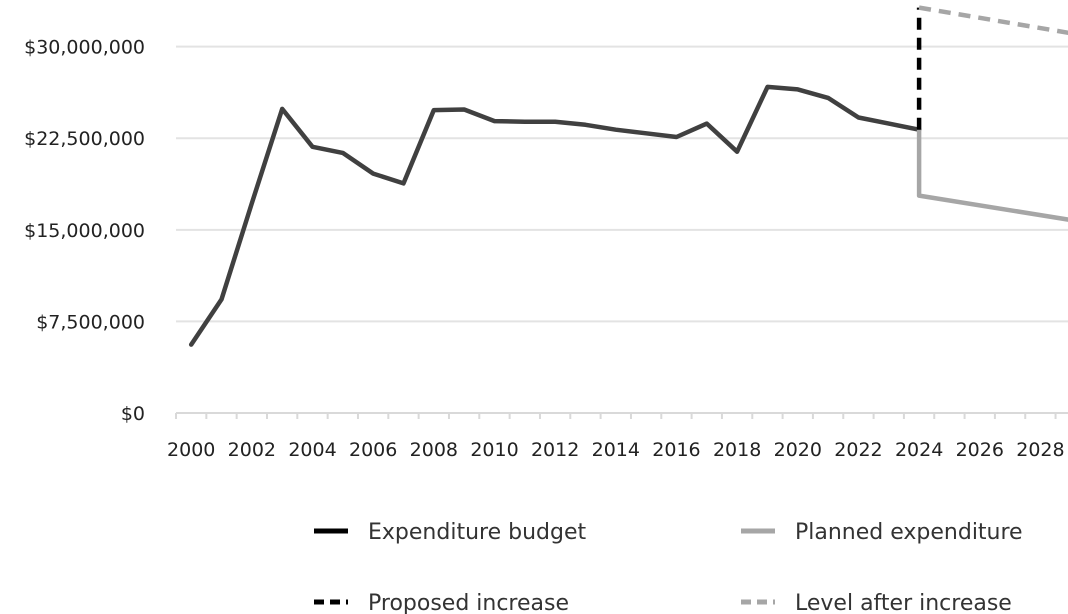  What do you see at coordinates (903, 602) in the screenshot?
I see `legend-label: Level after increase` at bounding box center [903, 602].